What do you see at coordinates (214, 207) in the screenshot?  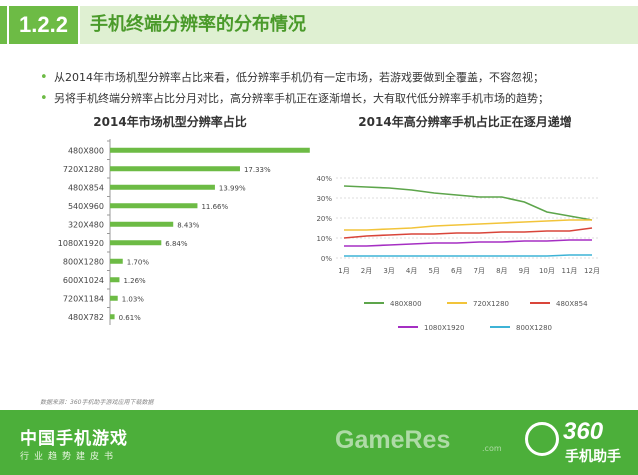 I see `bar-value-label: 11.66%` at bounding box center [214, 207].